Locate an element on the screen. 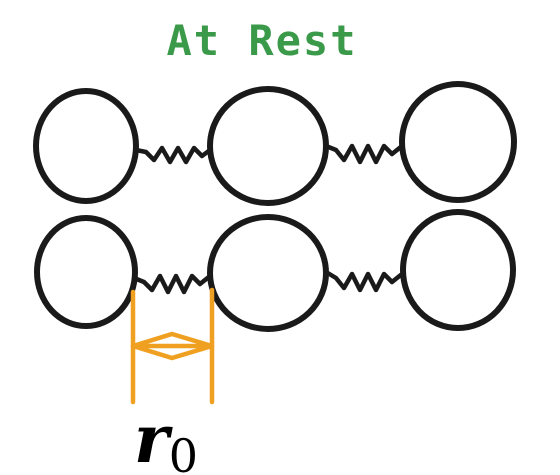 Image resolution: width=560 pixels, height=475 pixels. label-subscript: 0 is located at coordinates (183, 452).